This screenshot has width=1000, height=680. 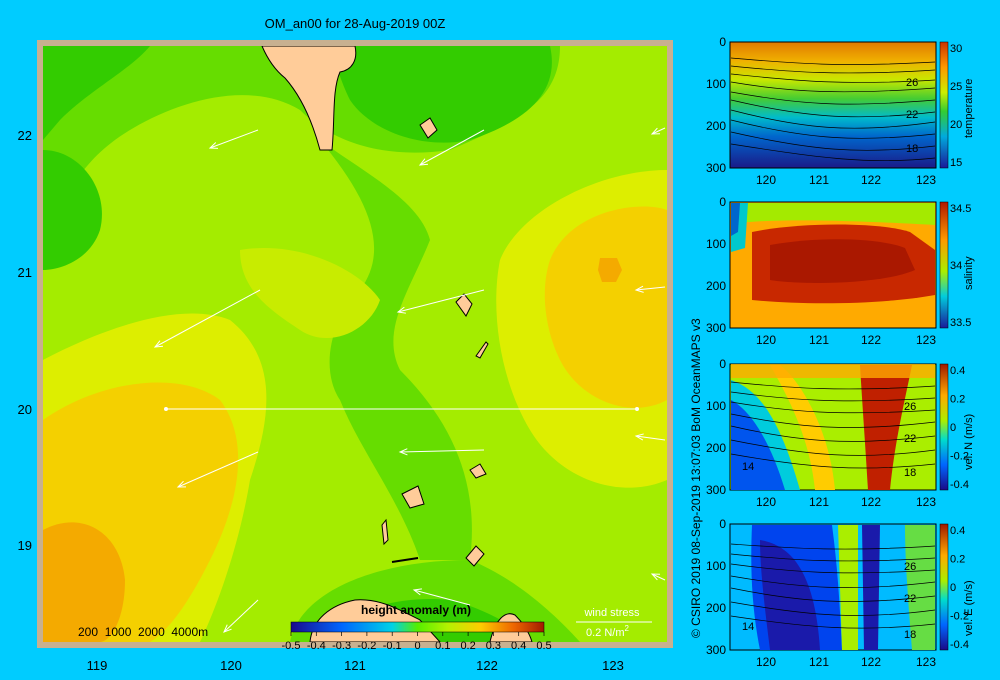 What do you see at coordinates (833, 586) in the screenshot?
I see `velocity-east-contours` at bounding box center [833, 586].